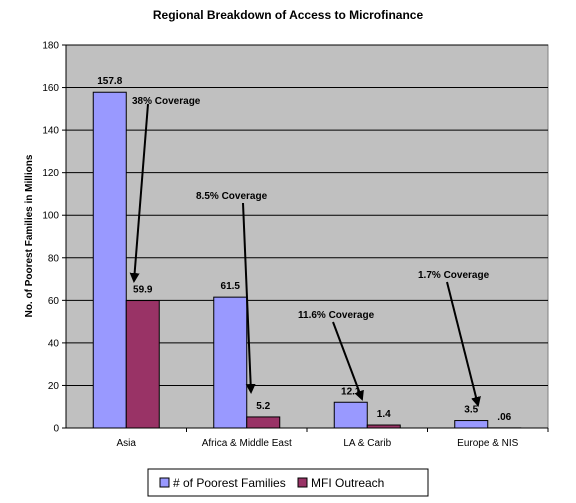 The width and height of the screenshot is (576, 503). I want to click on data-label: 12.1, so click(351, 391).